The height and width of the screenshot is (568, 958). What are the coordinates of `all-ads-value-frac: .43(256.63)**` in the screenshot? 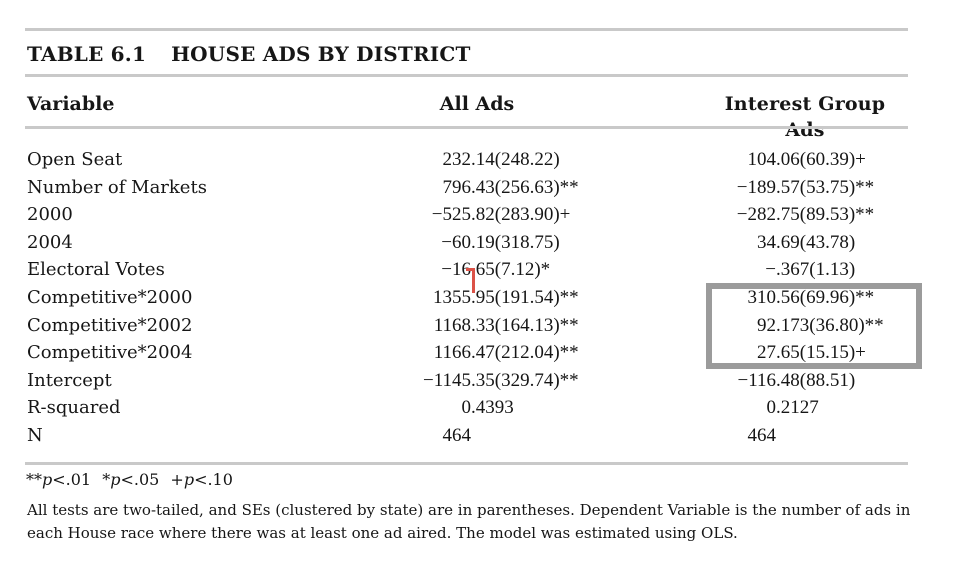 It's located at (525, 187).